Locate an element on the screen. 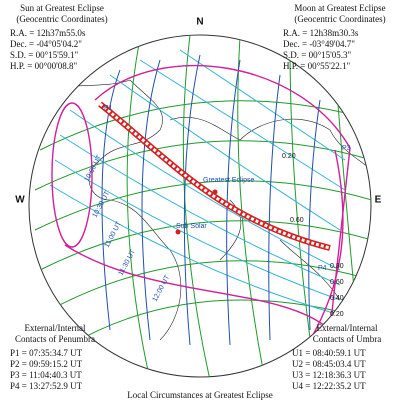 The image size is (400, 404). compass-north: N is located at coordinates (199, 22).